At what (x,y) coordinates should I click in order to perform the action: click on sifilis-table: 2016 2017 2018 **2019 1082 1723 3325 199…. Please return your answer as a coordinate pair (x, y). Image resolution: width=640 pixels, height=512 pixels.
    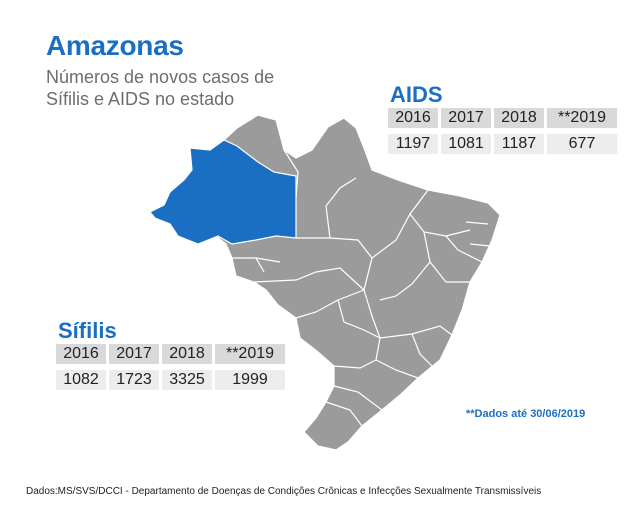
    Looking at the image, I should click on (170, 367).